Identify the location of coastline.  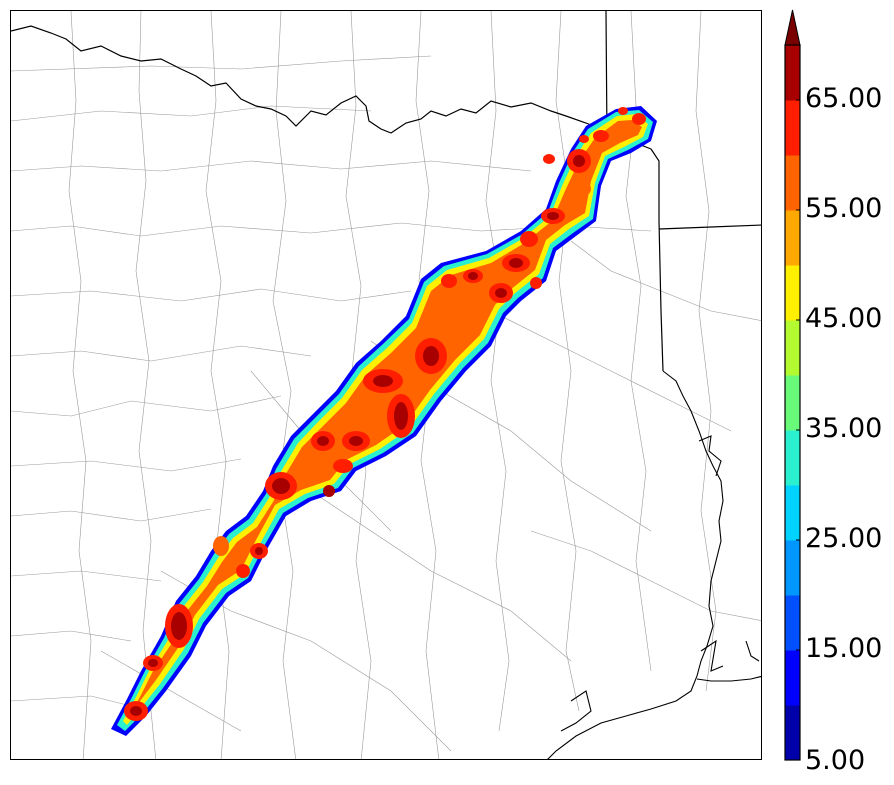
(654, 564).